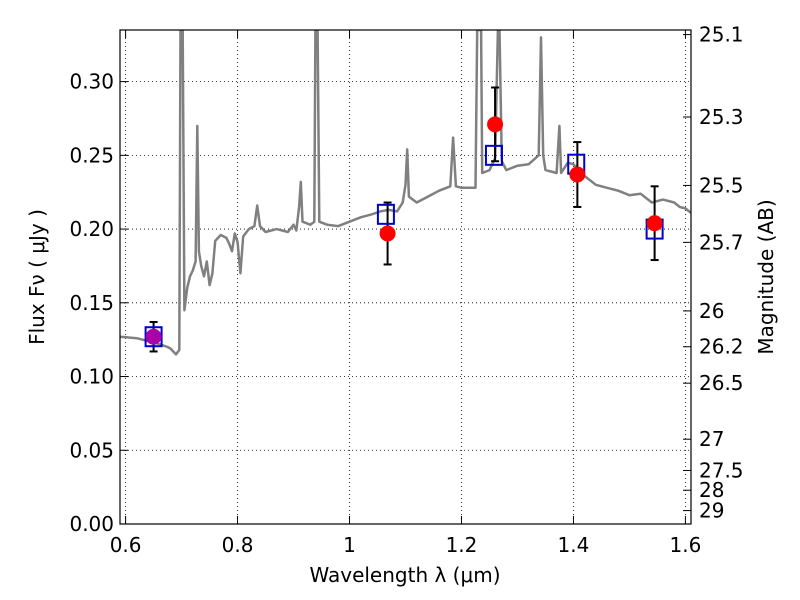  I want to click on right-tick-label: 29, so click(711, 511).